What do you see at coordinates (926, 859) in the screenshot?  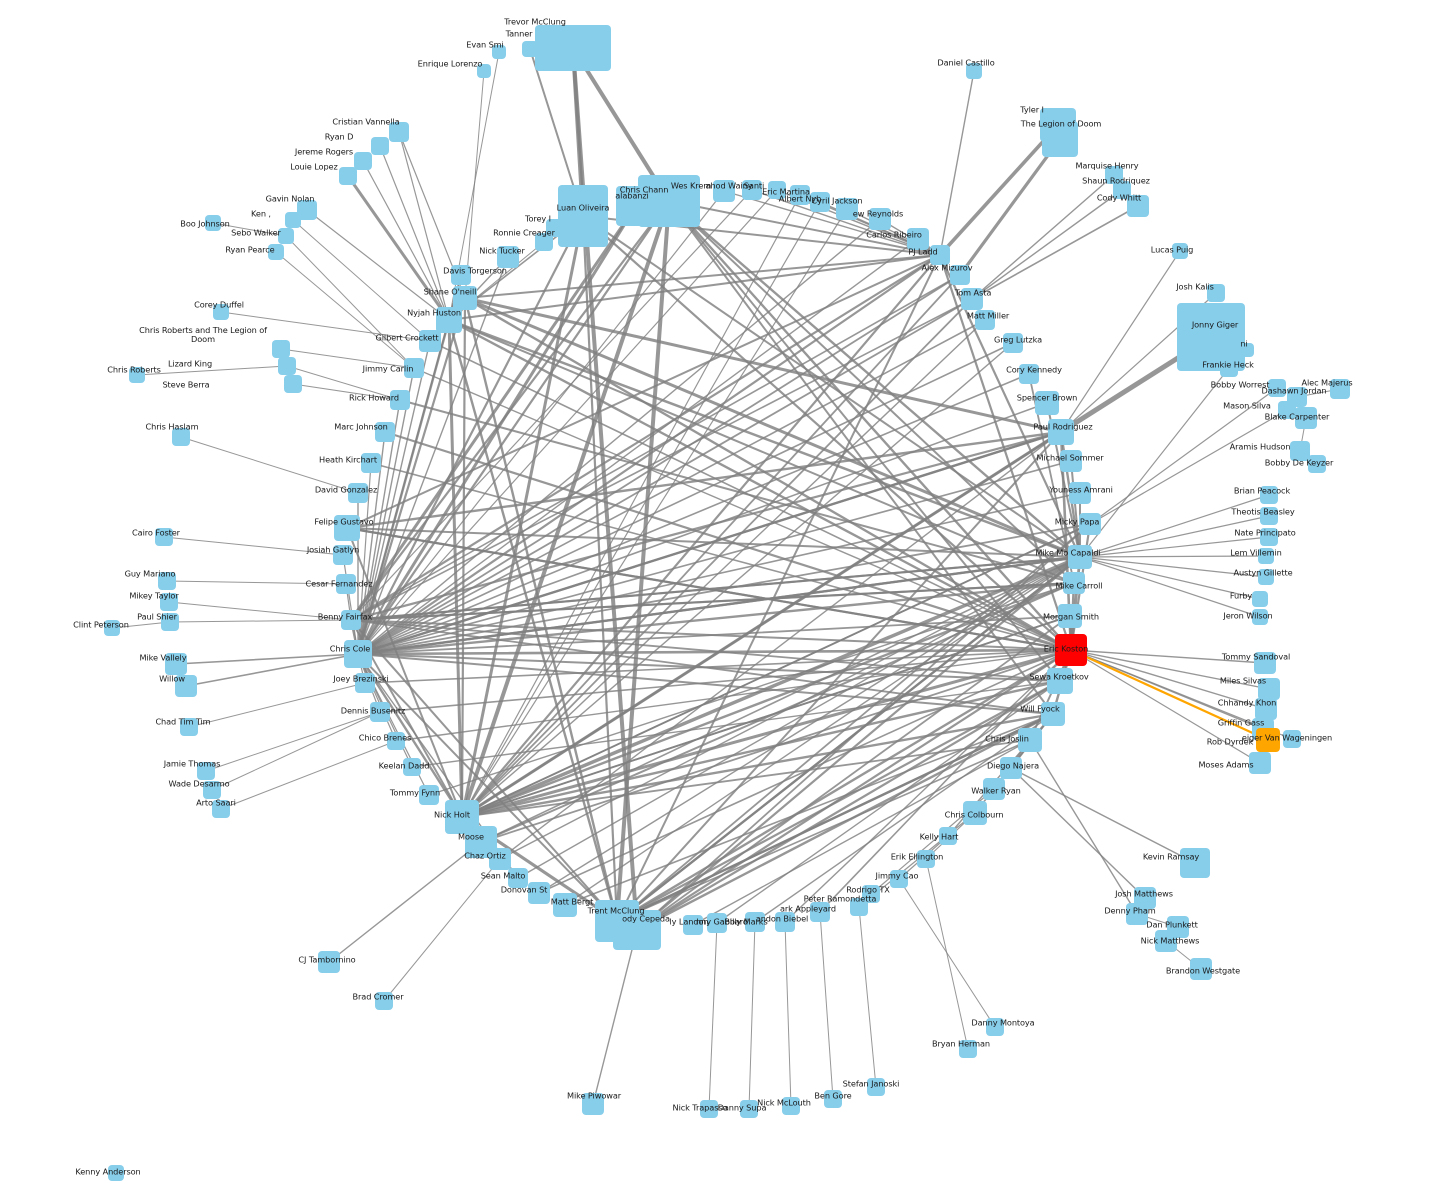 I see `graph-node-erik-ellington` at bounding box center [926, 859].